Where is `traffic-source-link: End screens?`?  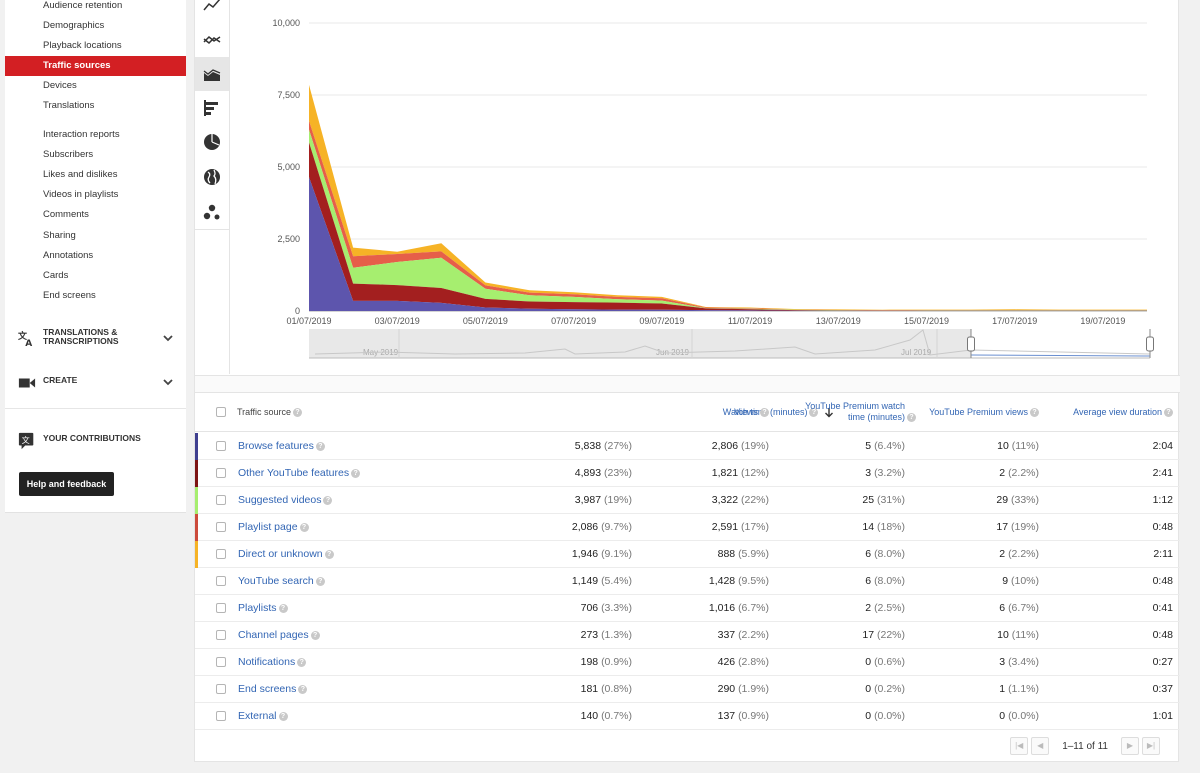
traffic-source-link: End screens? is located at coordinates (273, 689).